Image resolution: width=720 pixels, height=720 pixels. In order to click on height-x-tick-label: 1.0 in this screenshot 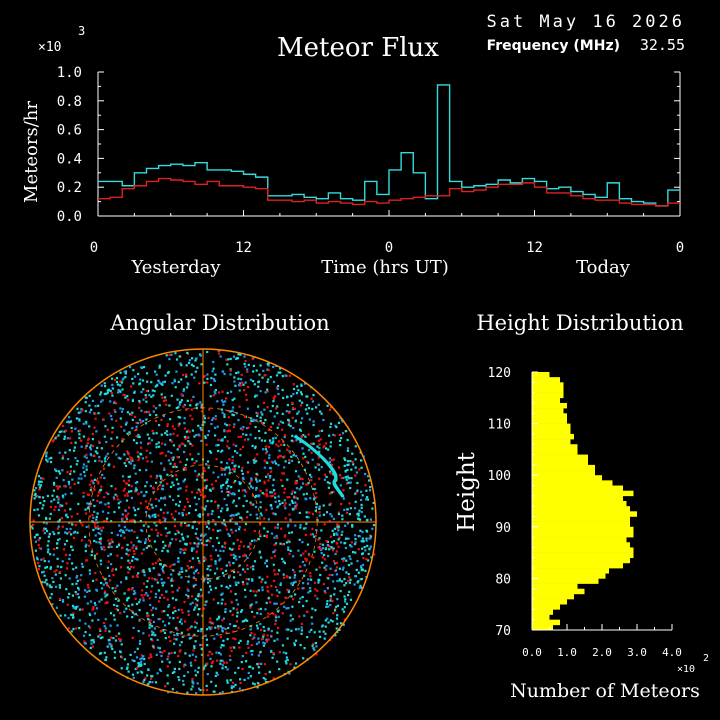, I will do `click(567, 652)`.